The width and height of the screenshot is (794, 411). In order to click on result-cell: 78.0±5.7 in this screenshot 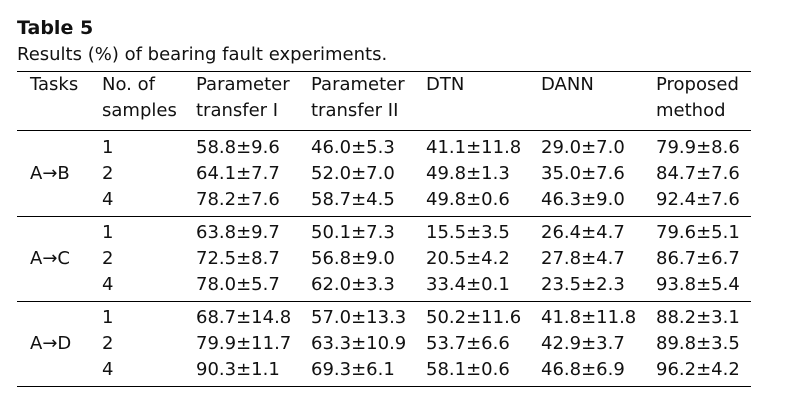, I will do `click(238, 284)`.